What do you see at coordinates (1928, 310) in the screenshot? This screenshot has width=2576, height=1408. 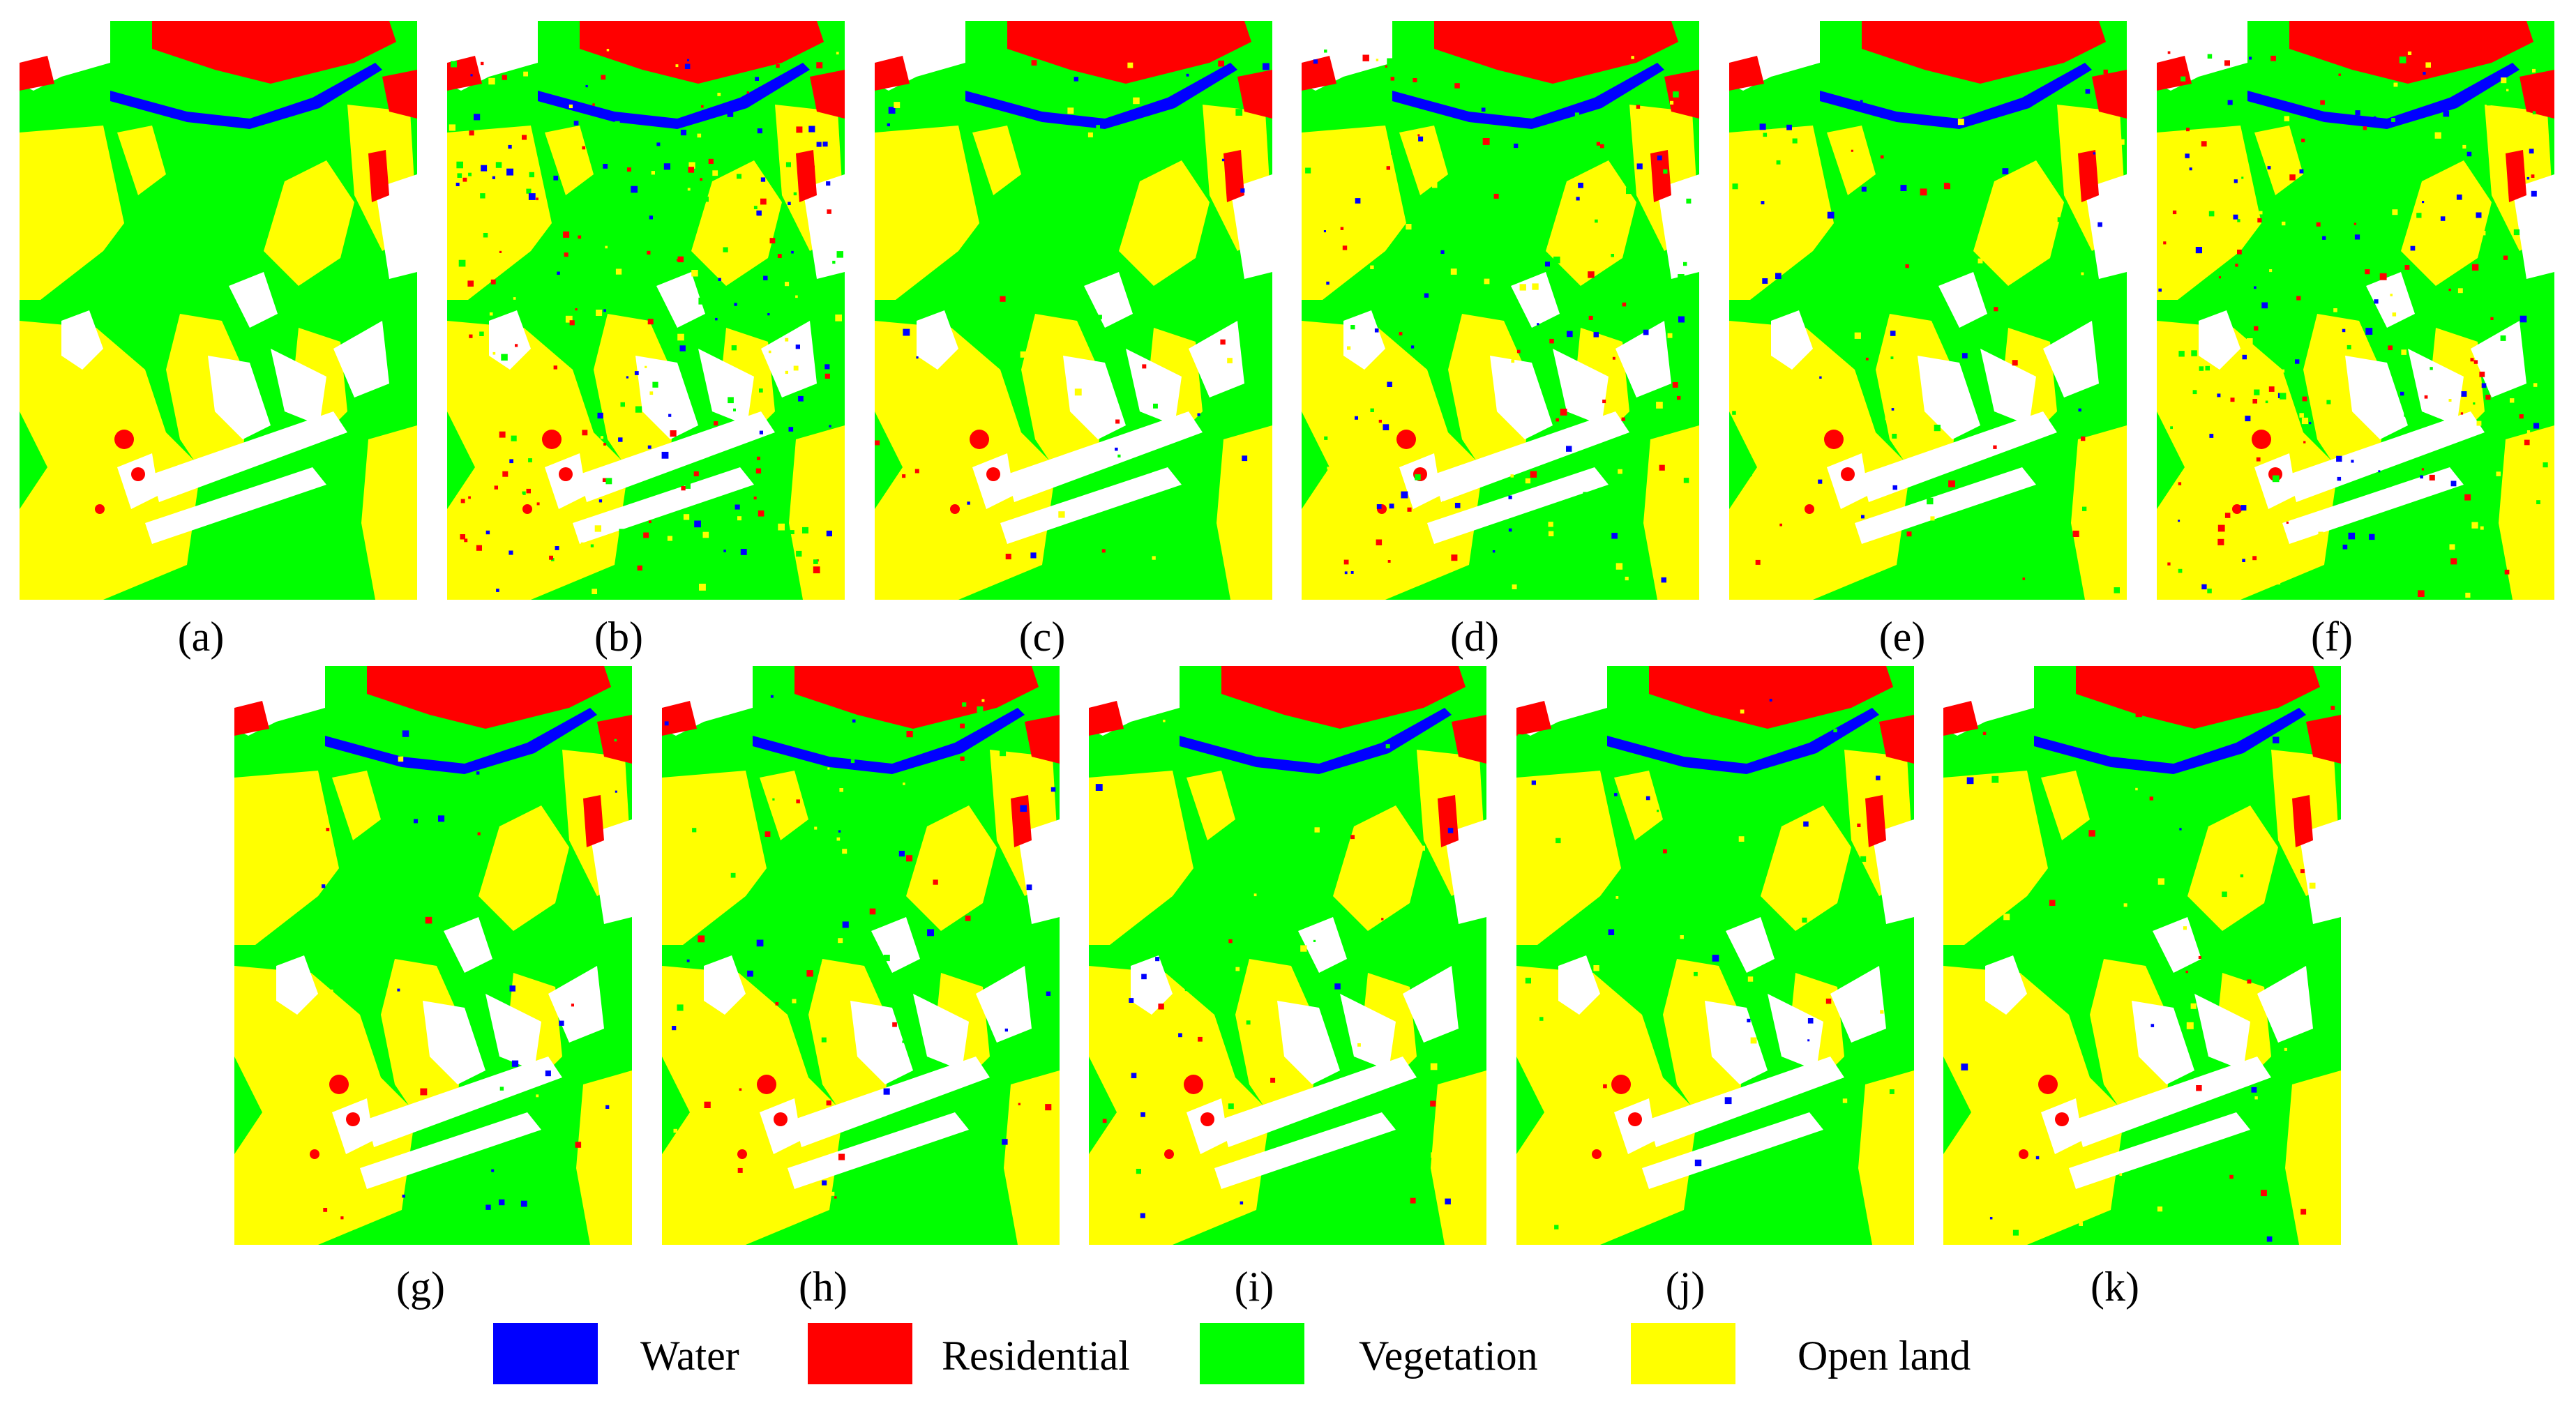 I see `classification-map-e` at bounding box center [1928, 310].